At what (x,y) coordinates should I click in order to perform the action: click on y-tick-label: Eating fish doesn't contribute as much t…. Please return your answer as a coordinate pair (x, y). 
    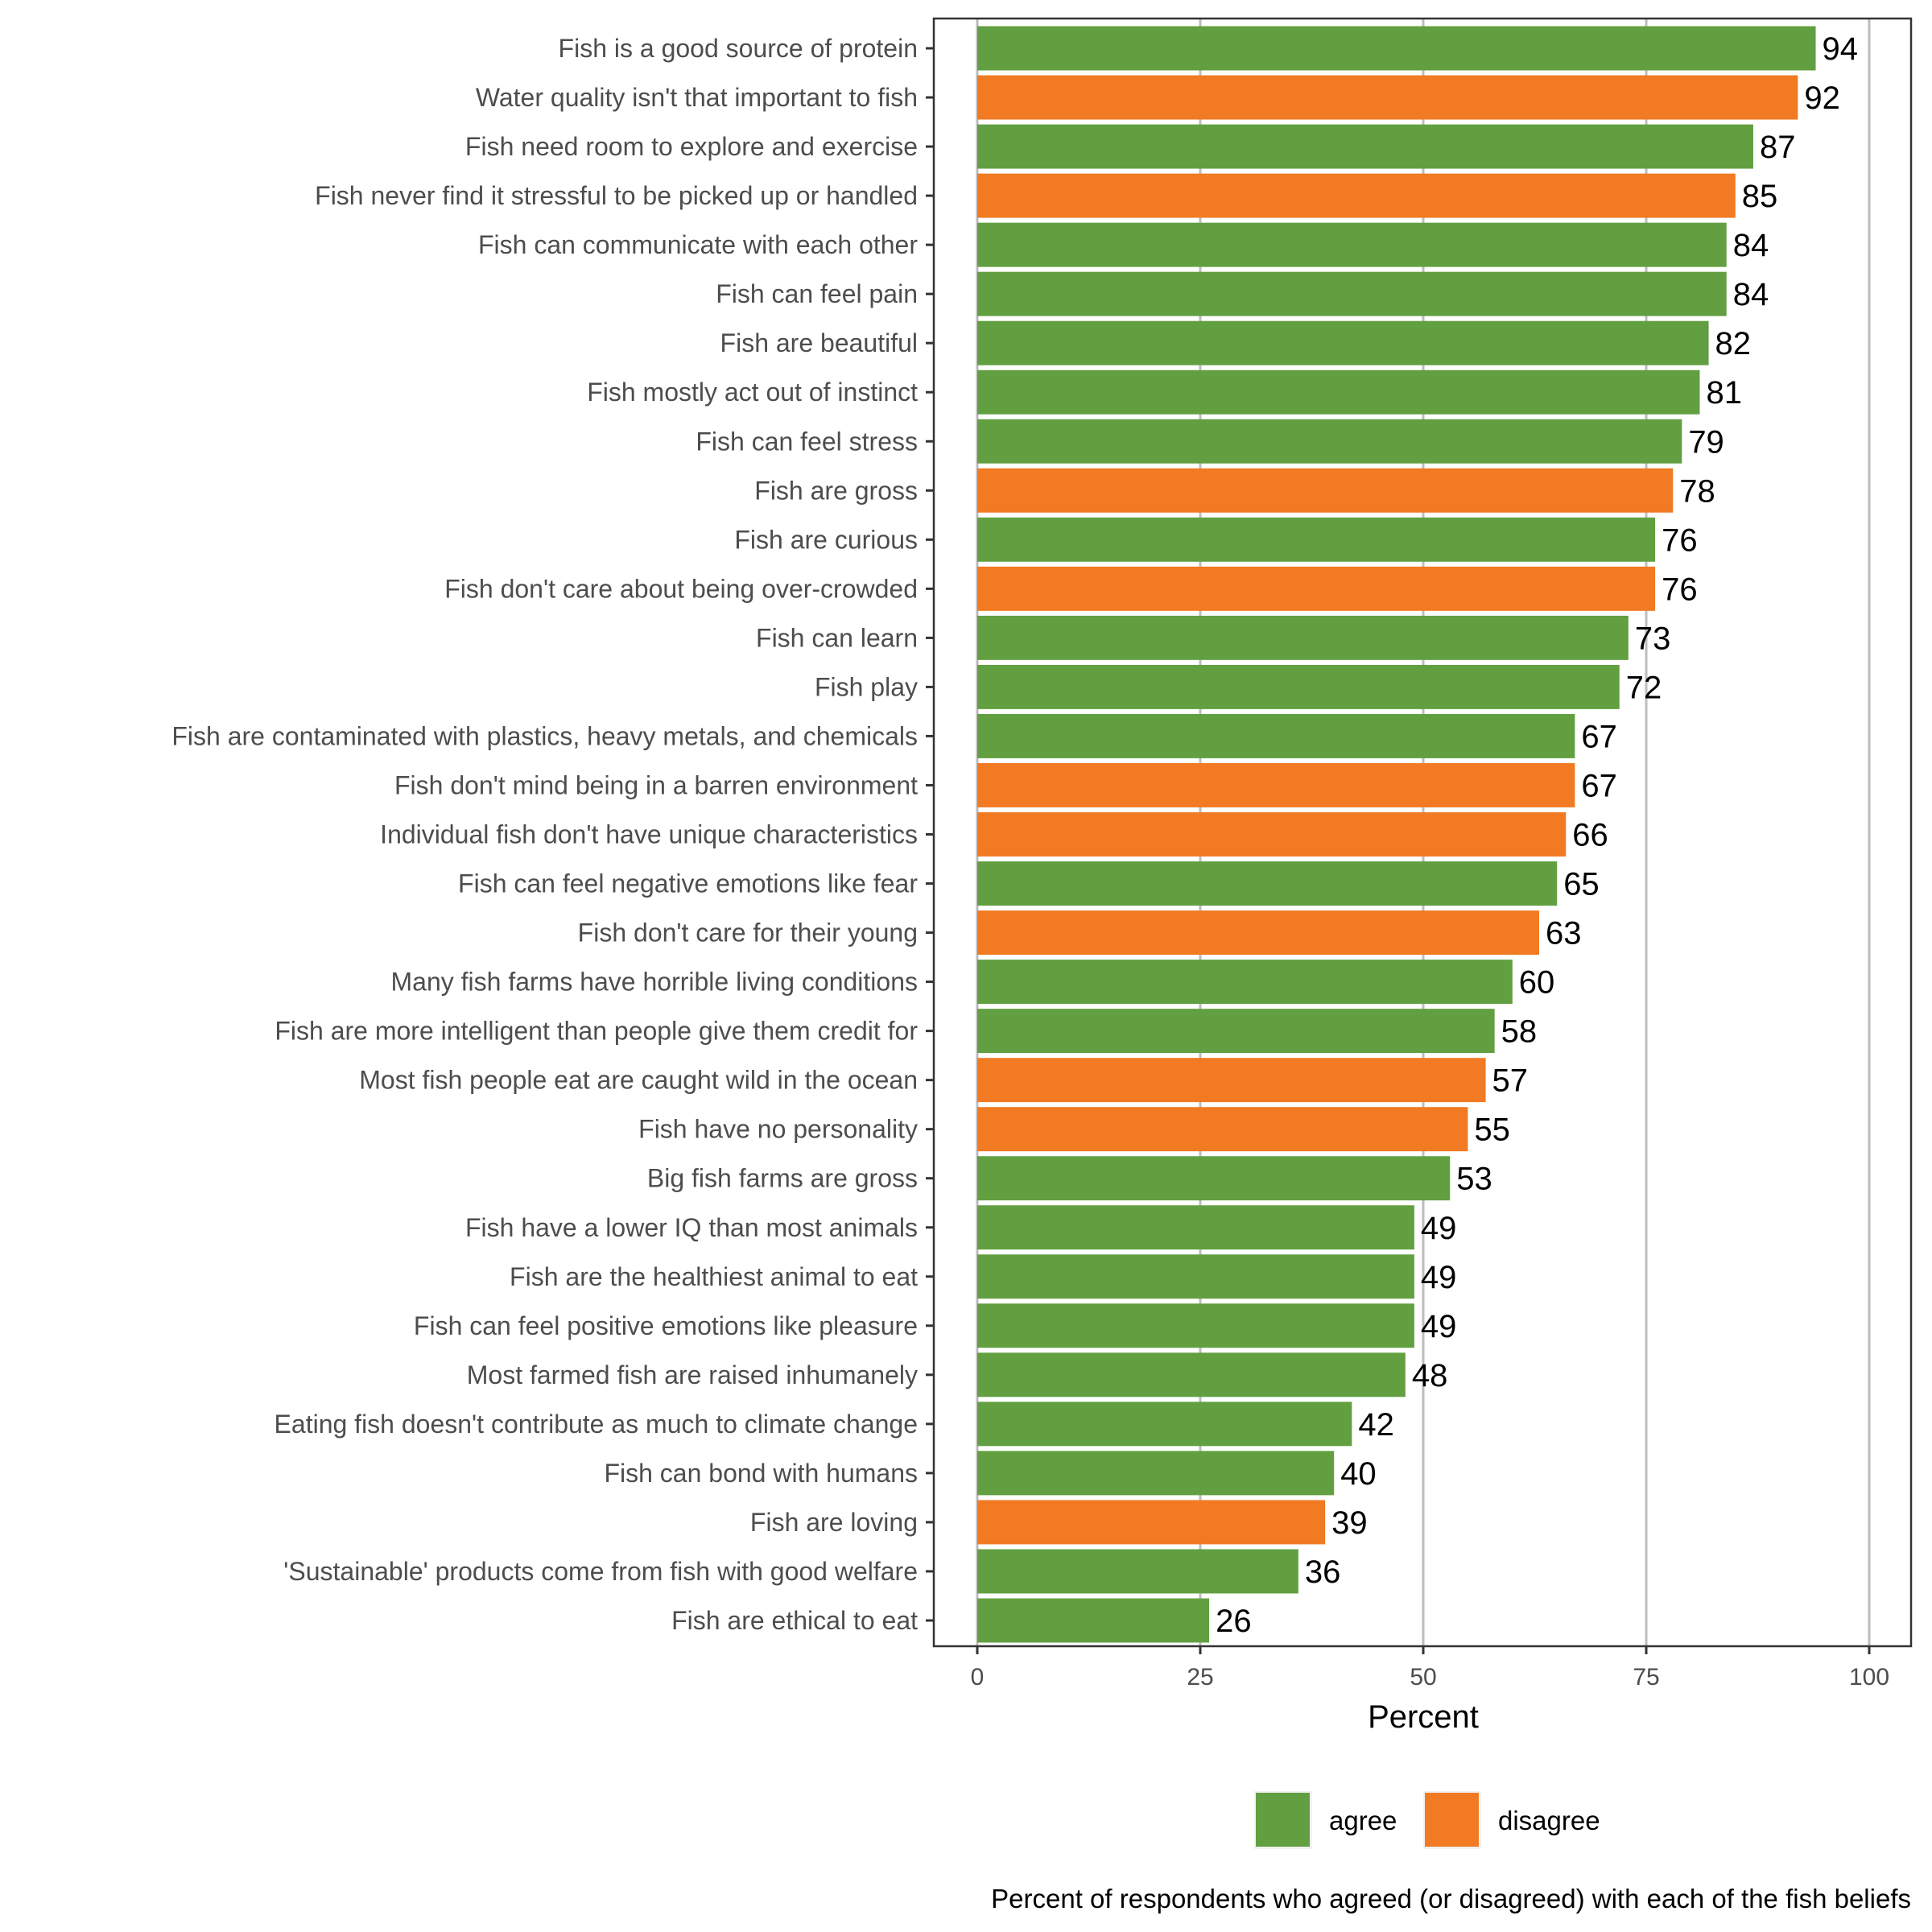
    Looking at the image, I should click on (596, 1424).